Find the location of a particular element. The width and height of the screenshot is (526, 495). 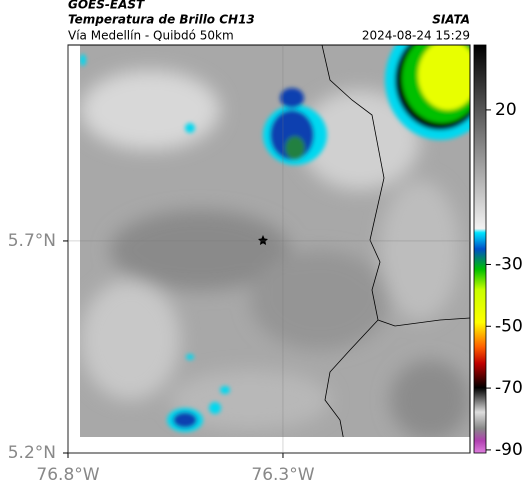

route: Vía Medellín - Quibdó 50km is located at coordinates (151, 36).